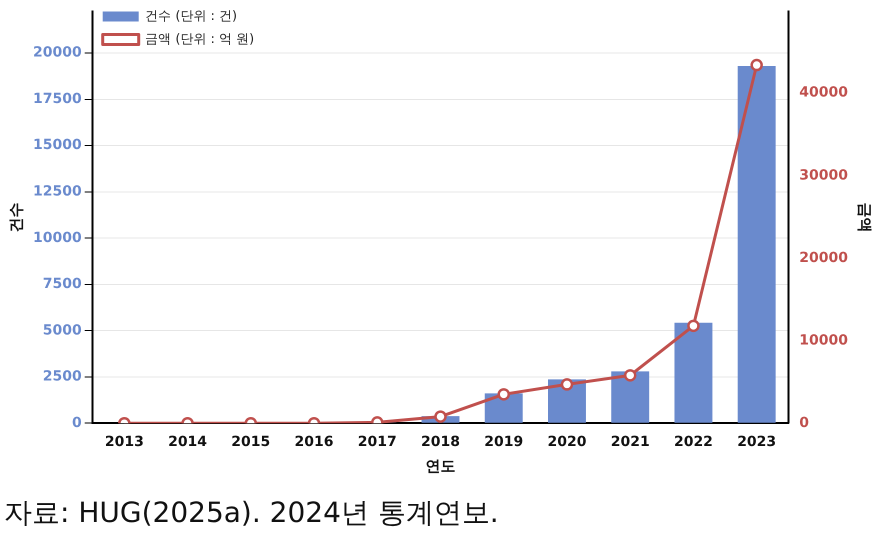 The image size is (881, 554). Describe the element at coordinates (567, 442) in the screenshot. I see `x-tick-label: 2020` at that location.